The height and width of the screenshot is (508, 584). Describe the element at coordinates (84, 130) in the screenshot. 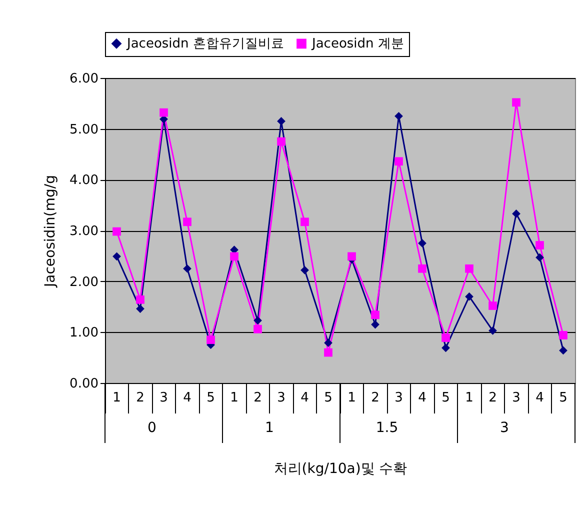

I see `y-tick-label: 5.00` at that location.